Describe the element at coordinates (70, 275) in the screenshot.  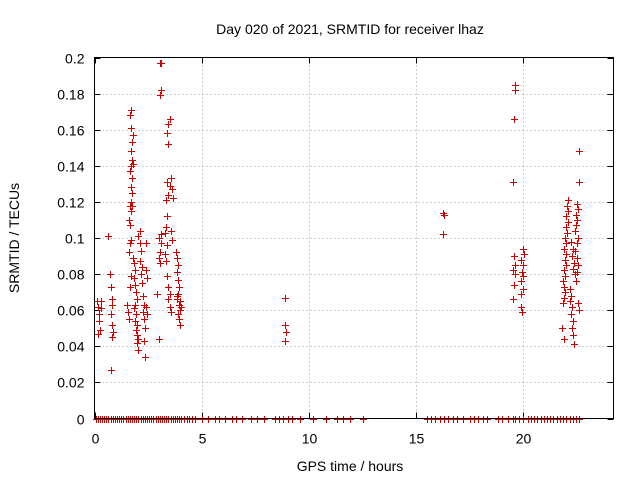
I see `y-tick-label: 0.08` at that location.